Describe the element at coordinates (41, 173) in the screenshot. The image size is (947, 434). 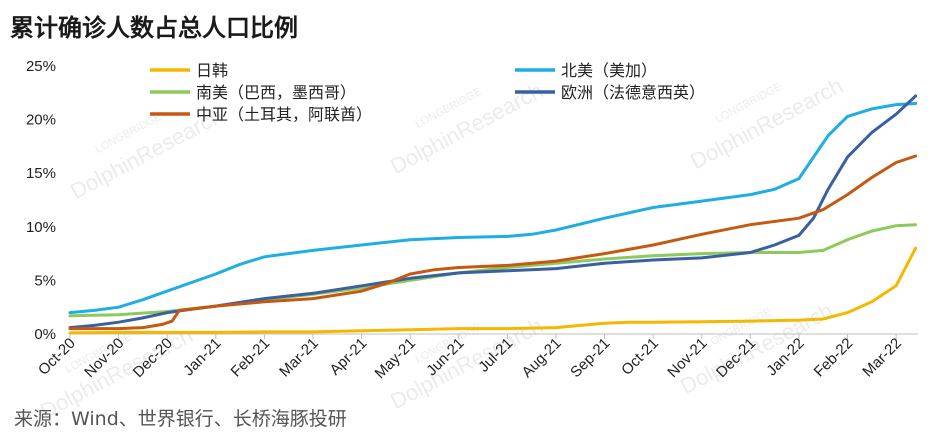
I see `y-tick-label: 15%` at that location.